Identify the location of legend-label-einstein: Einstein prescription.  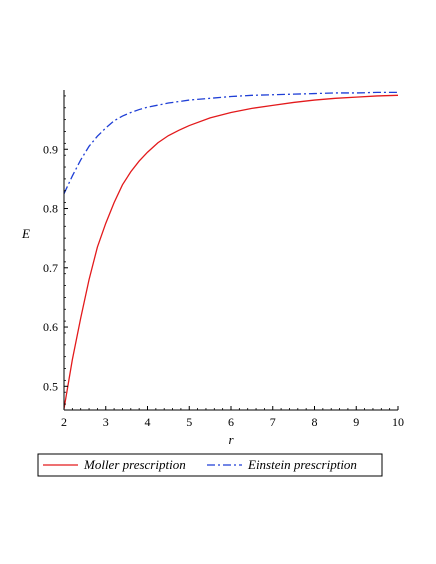
(302, 464).